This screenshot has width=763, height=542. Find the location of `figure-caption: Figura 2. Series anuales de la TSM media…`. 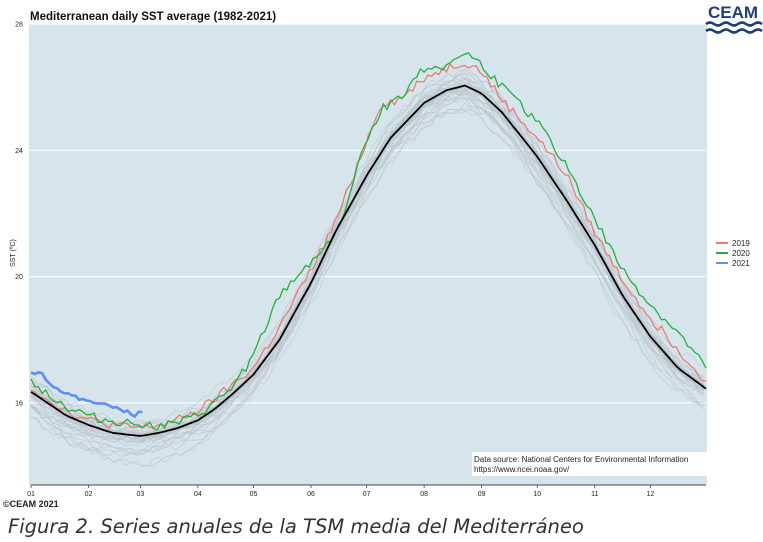

figure-caption: Figura 2. Series anuales de la TSM media… is located at coordinates (296, 526).